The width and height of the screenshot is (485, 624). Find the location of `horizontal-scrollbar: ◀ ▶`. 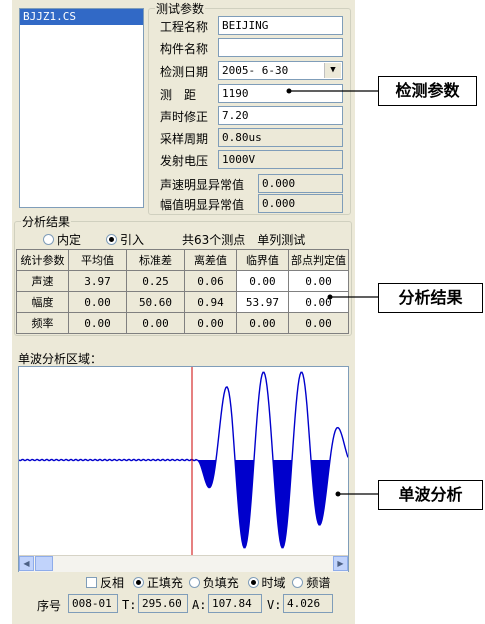

horizontal-scrollbar: ◀ ▶ is located at coordinates (183, 563).